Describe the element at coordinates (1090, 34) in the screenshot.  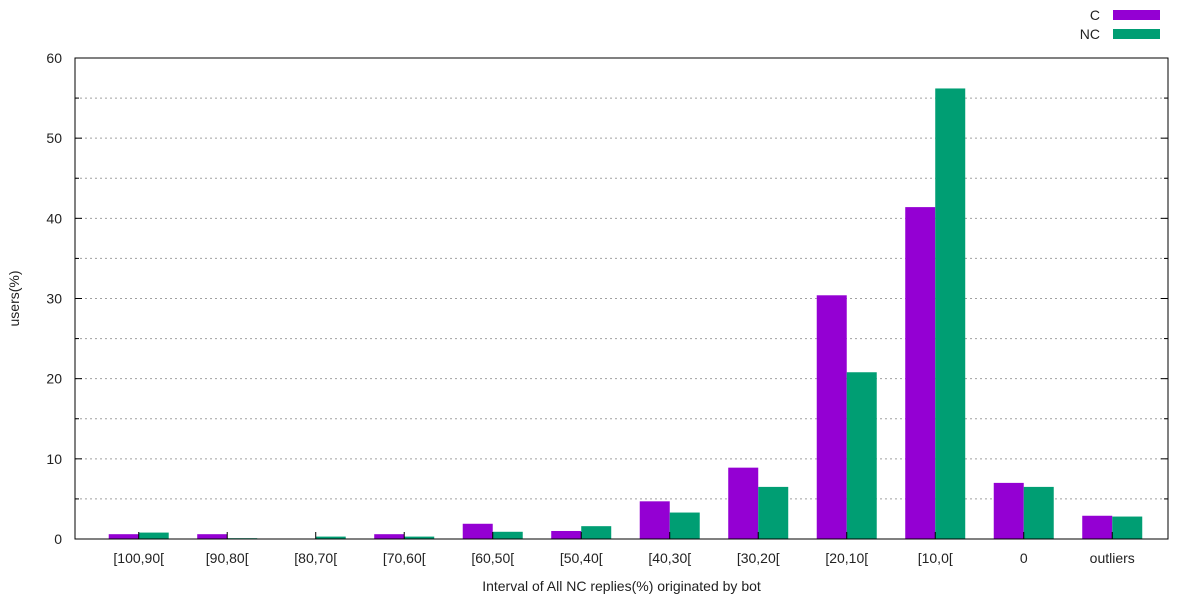
I see `legend-label: NC` at that location.